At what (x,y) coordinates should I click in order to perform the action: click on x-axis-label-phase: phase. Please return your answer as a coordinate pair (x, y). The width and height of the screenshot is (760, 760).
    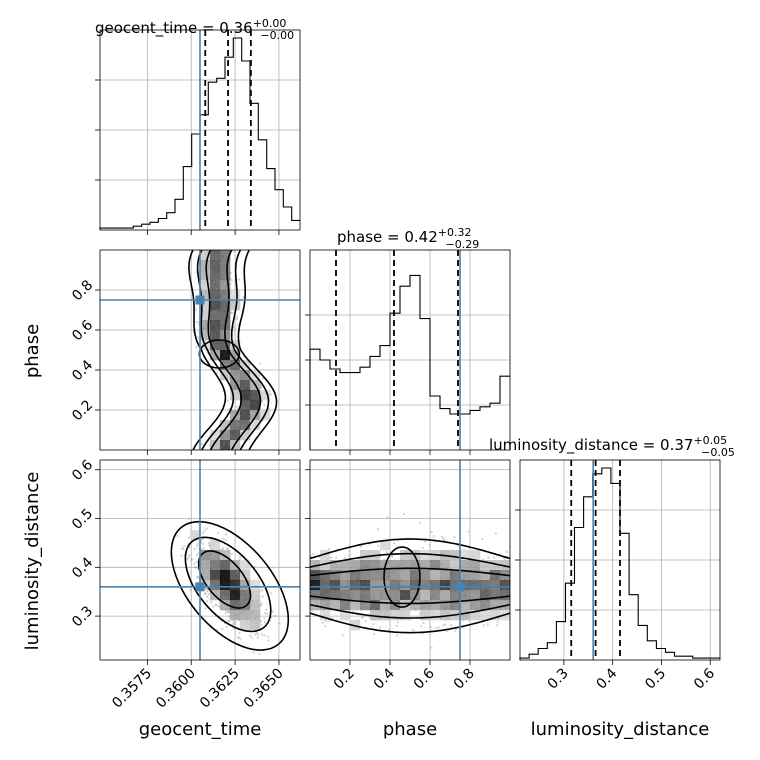
    Looking at the image, I should click on (410, 729).